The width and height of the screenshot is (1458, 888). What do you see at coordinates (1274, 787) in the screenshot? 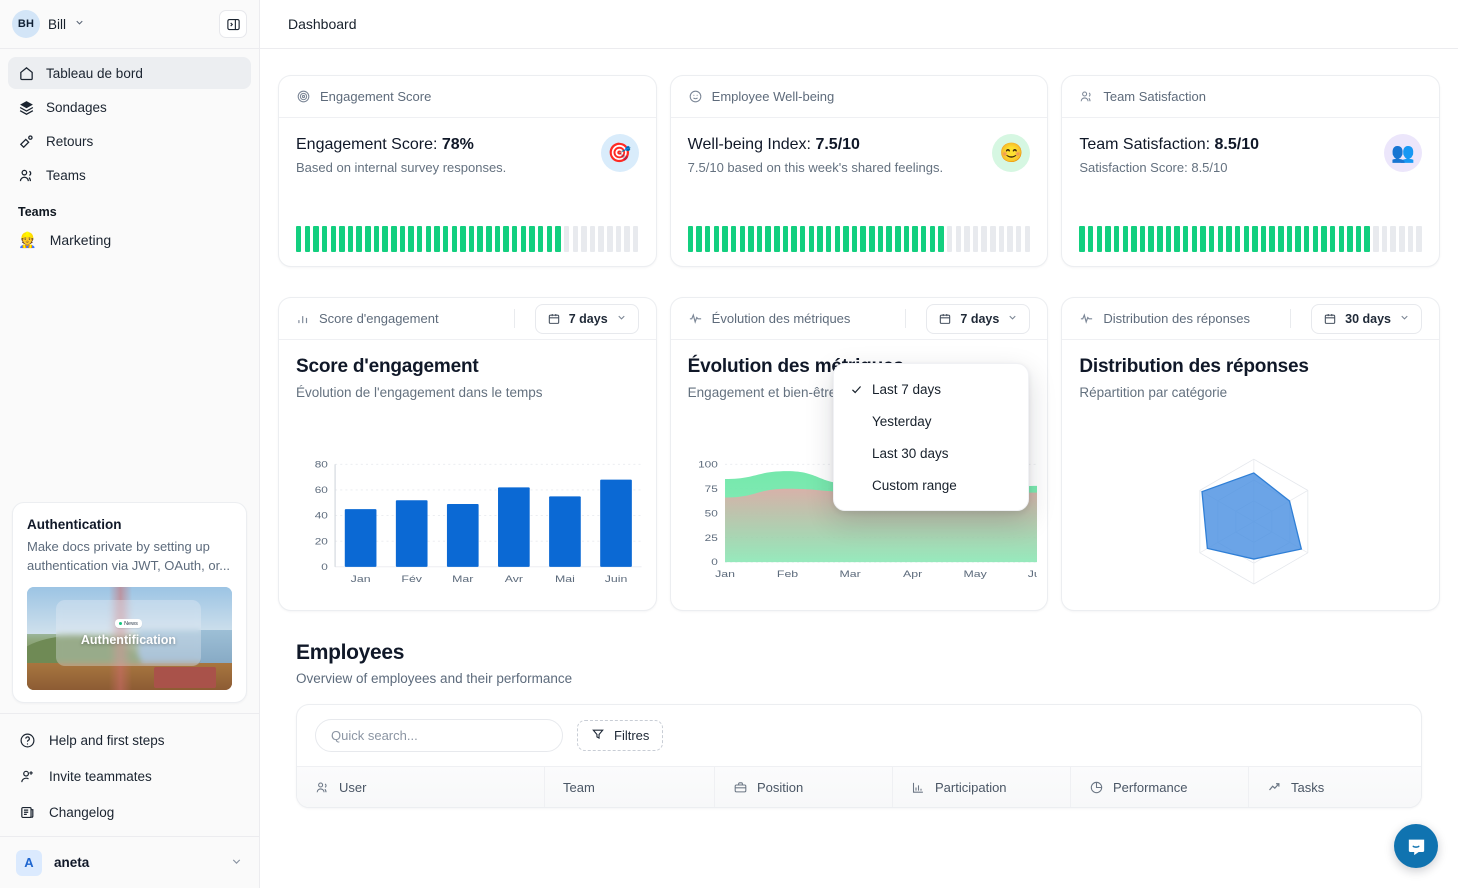
I see `trending-up-icon` at bounding box center [1274, 787].